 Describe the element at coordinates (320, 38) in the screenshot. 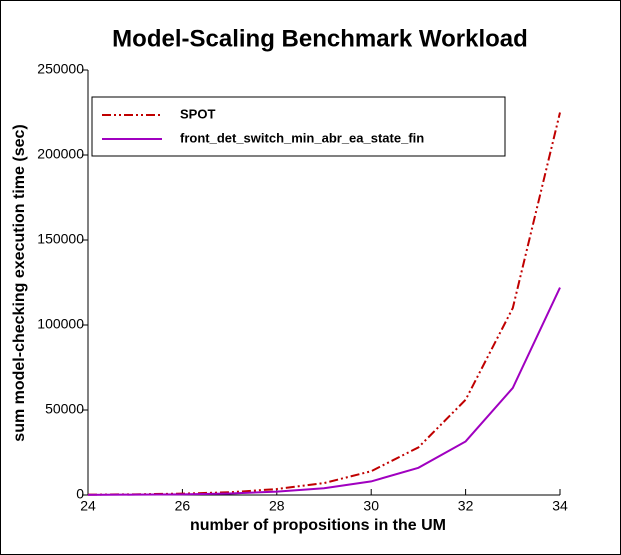

I see `chart-title: Model-Scaling Benchmark Workload` at that location.